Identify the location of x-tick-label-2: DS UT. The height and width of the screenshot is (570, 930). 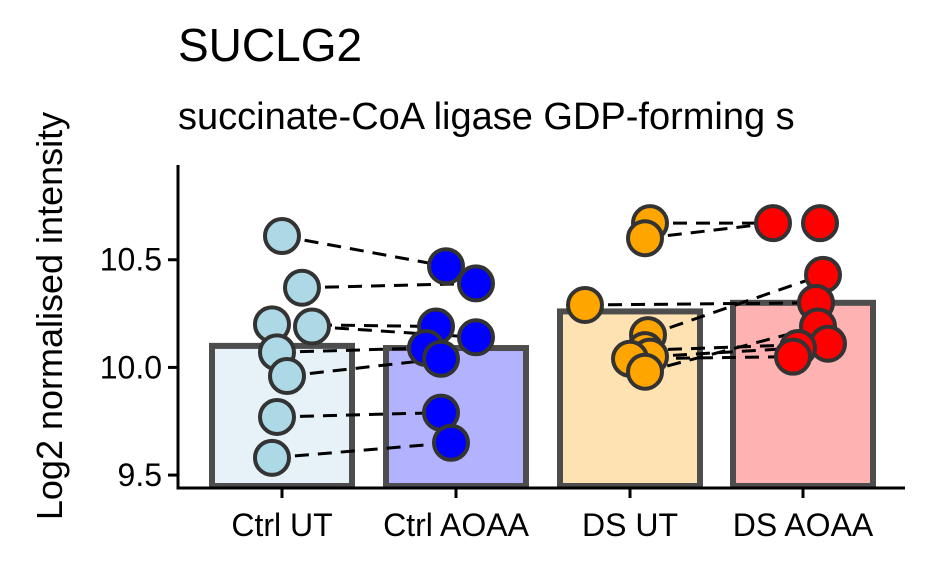
(630, 525).